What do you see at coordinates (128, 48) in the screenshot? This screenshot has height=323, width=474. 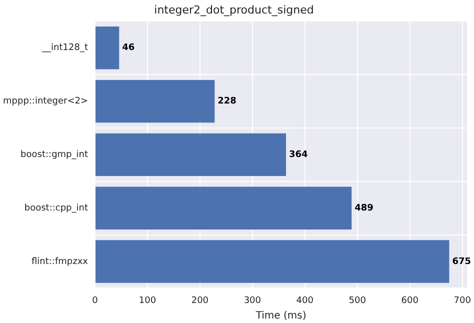 I see `data-label: 46` at bounding box center [128, 48].